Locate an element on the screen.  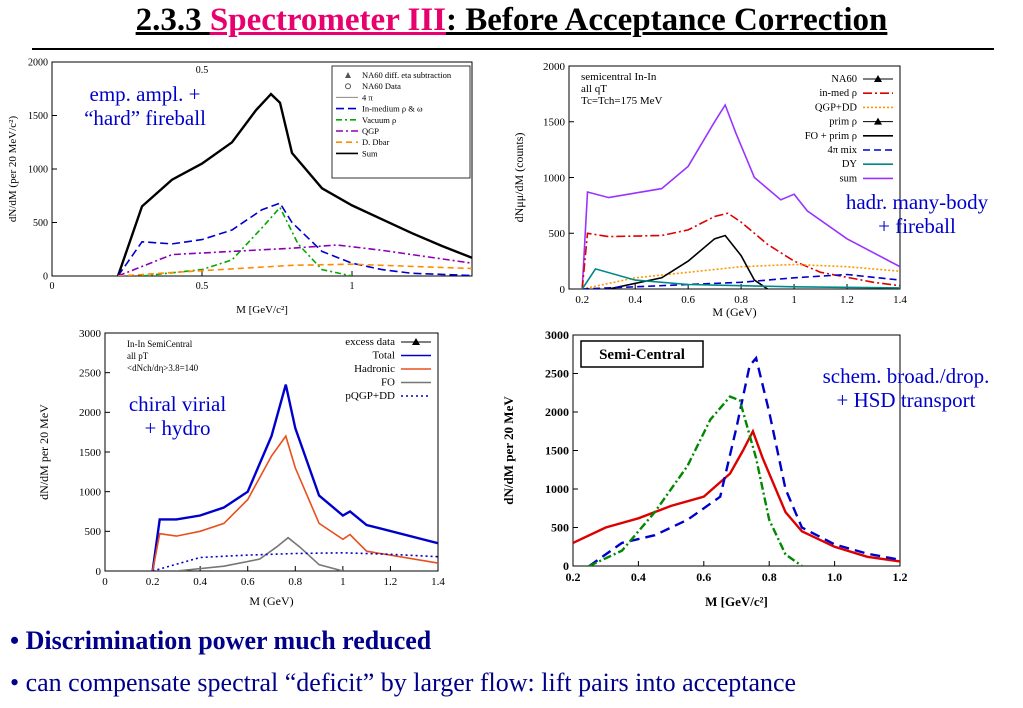
title-prefix: 2.3.3 is located at coordinates (172, 20).